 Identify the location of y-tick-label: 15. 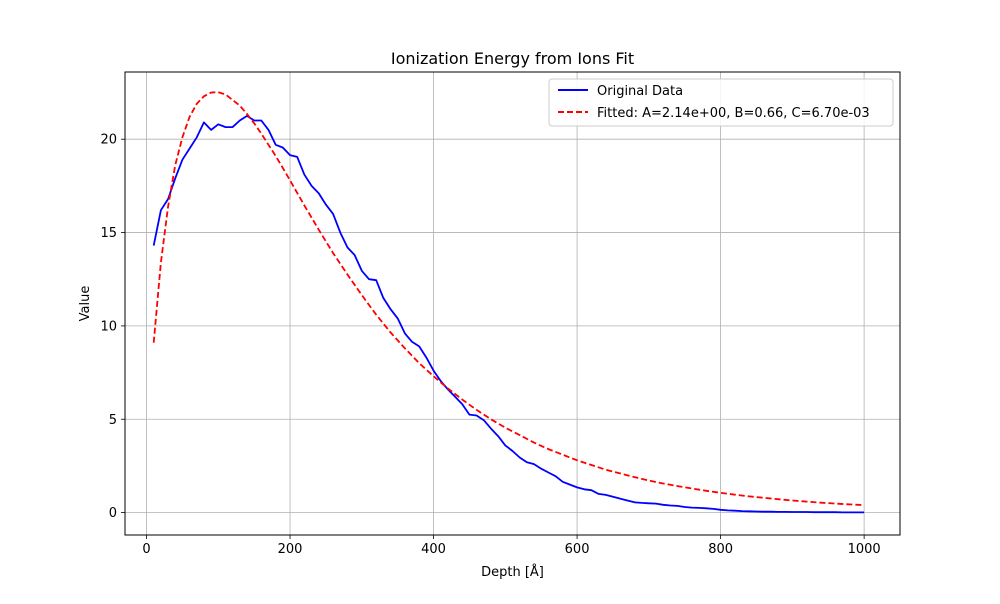
(108, 233).